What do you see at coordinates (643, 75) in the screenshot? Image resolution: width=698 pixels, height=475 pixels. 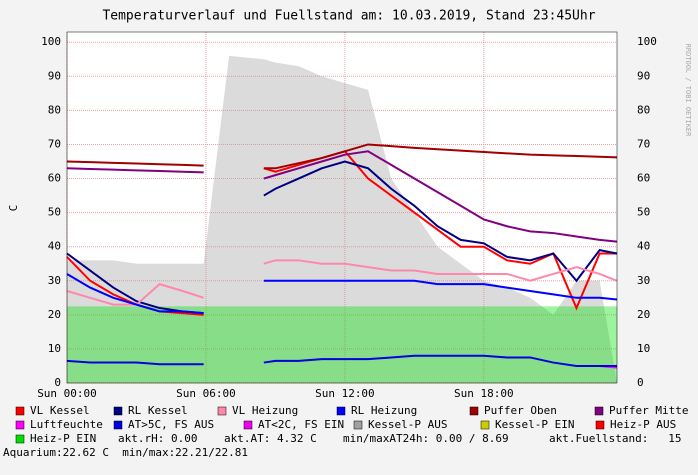 I see `y-tick-label-right: 90` at bounding box center [643, 75].